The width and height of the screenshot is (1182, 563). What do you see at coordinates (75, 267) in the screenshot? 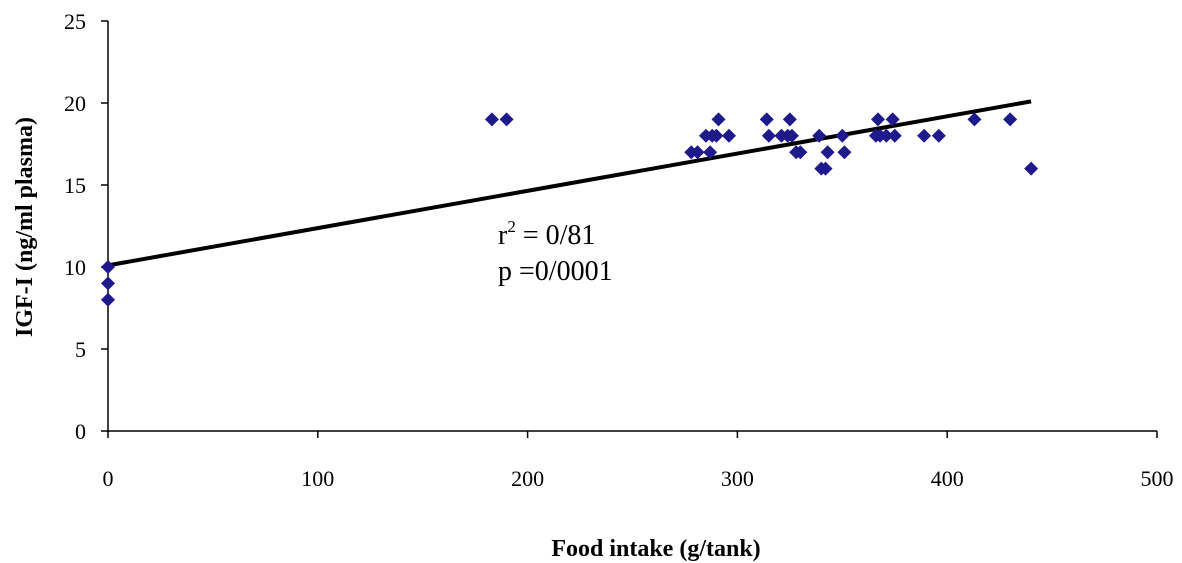
I see `y-tick-label: 10` at bounding box center [75, 267].